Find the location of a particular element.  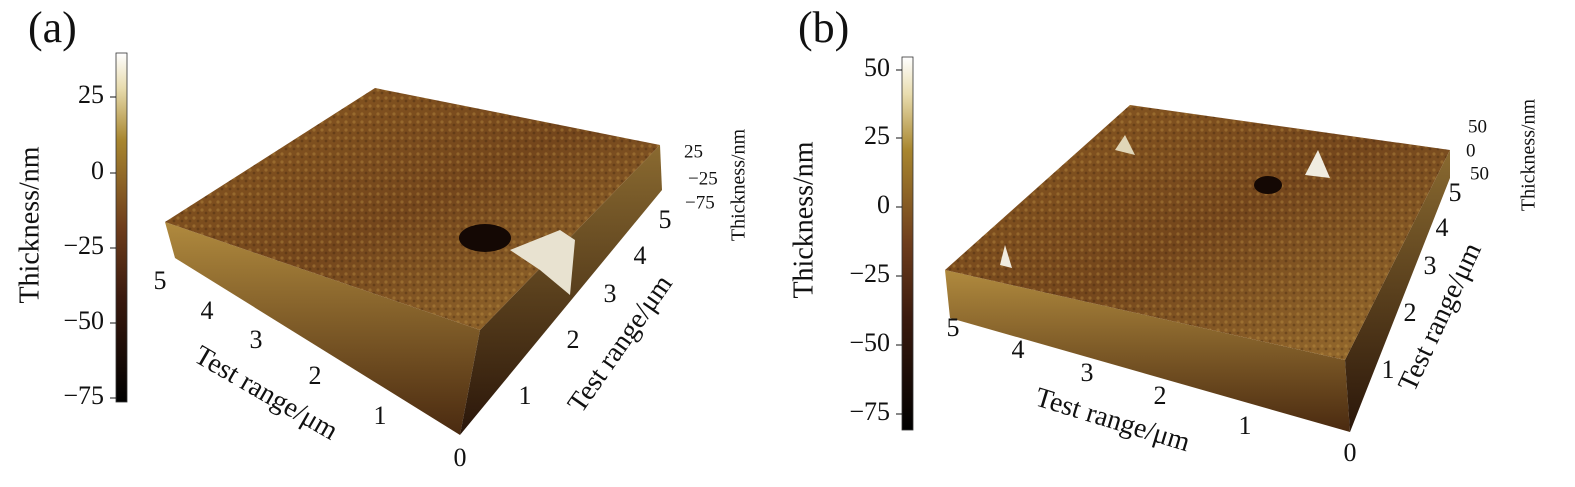

colorbar-b is located at coordinates (907, 243).